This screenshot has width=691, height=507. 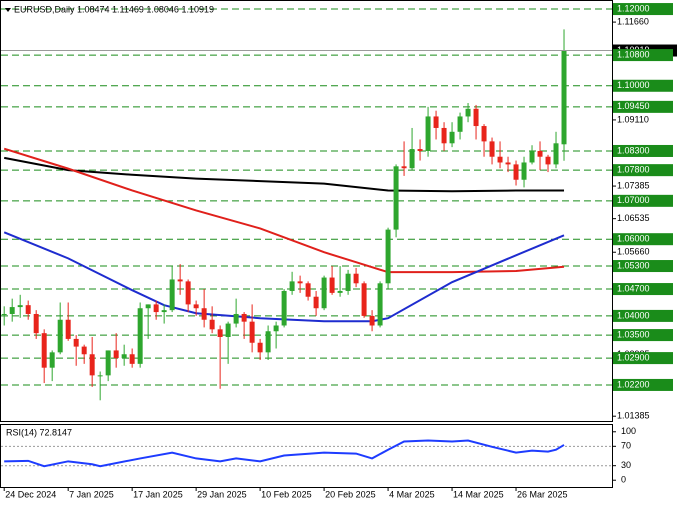 I want to click on x-tick-label: 20 Feb 2025, so click(x=350, y=494).